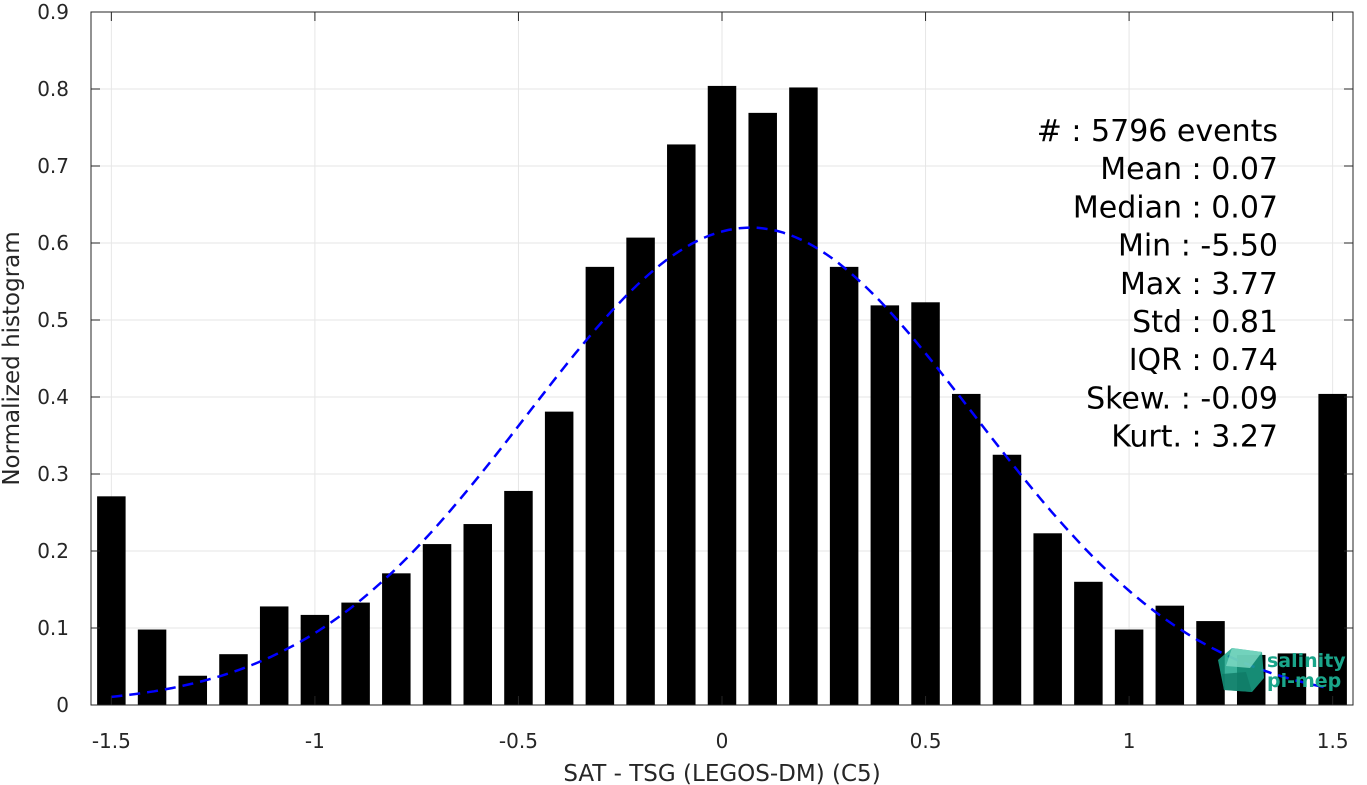 The image size is (1367, 785). I want to click on y-tick-label: 0.6, so click(53, 243).